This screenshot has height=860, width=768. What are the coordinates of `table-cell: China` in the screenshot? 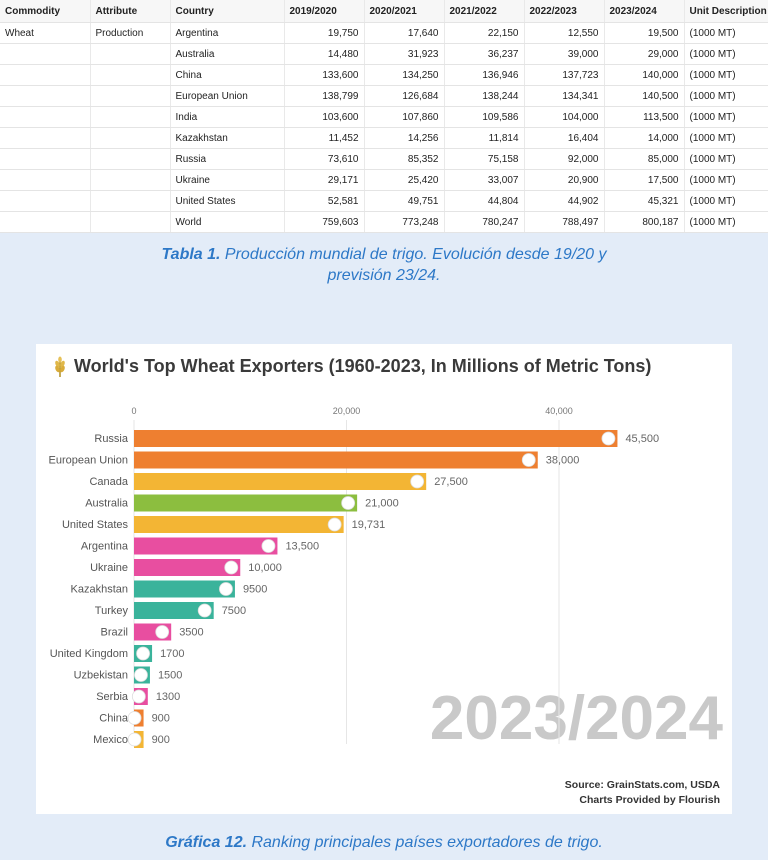 It's located at (227, 75).